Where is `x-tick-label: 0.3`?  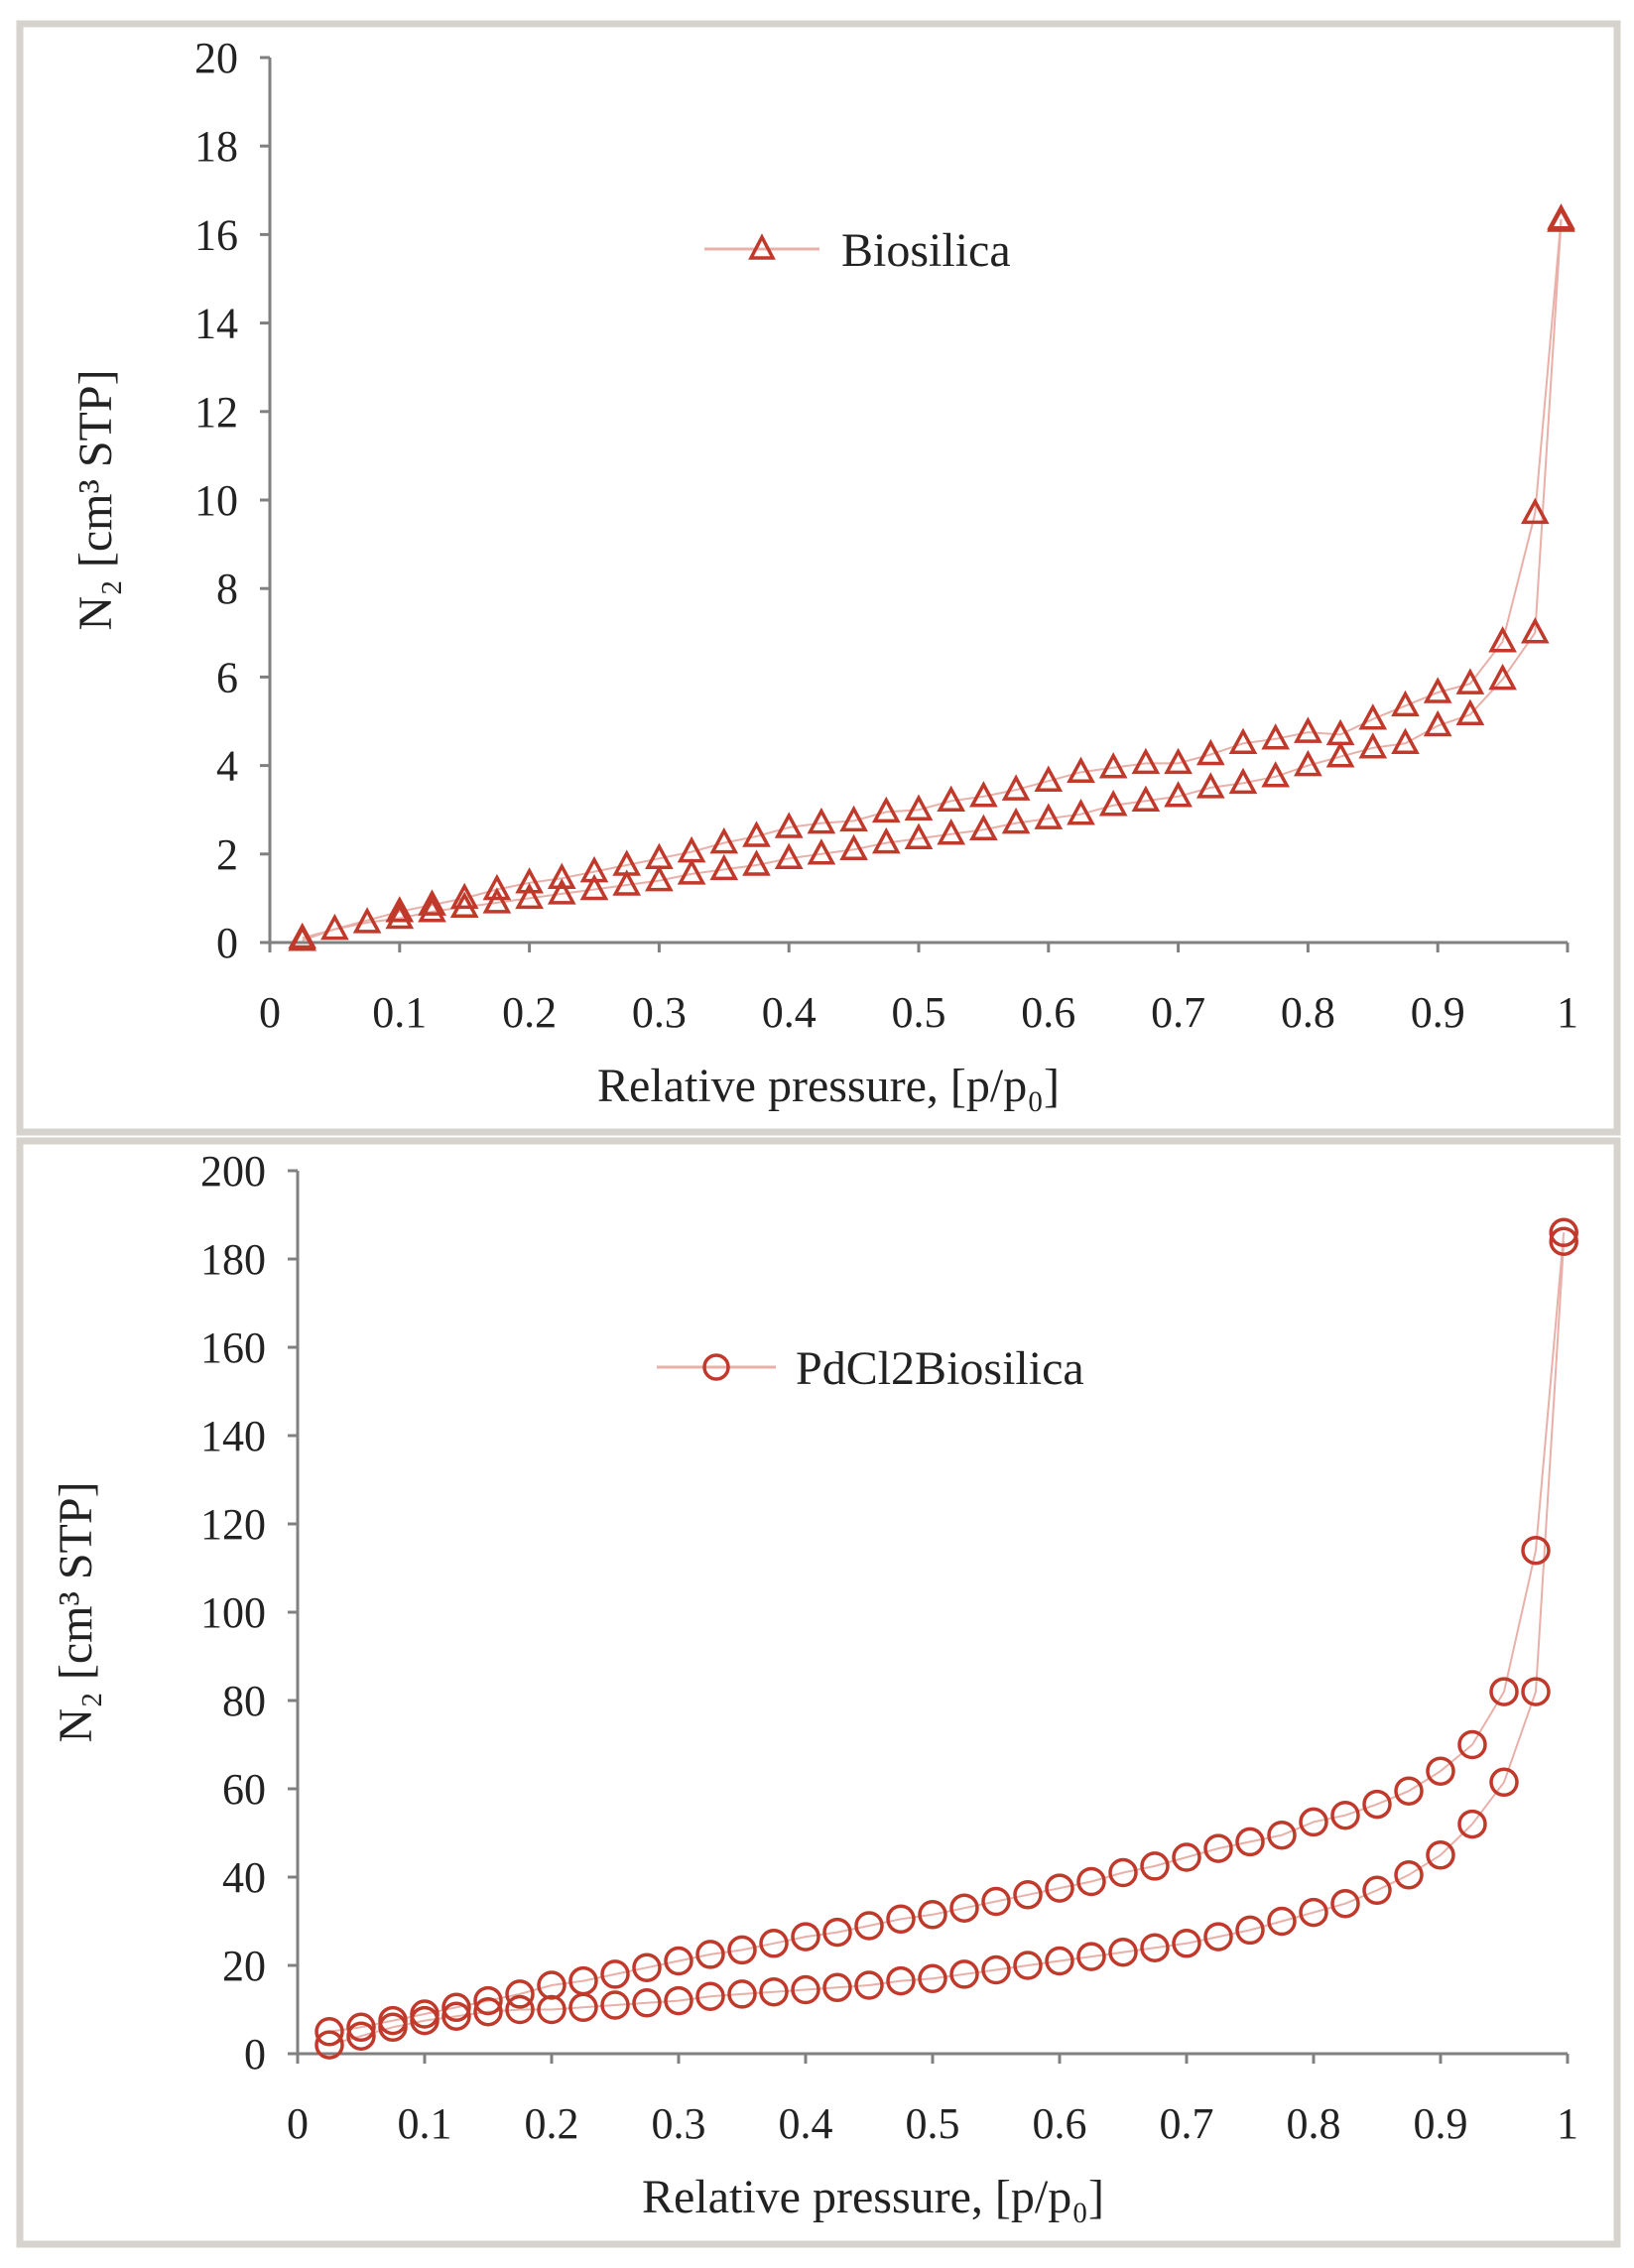
x-tick-label: 0.3 is located at coordinates (679, 2123).